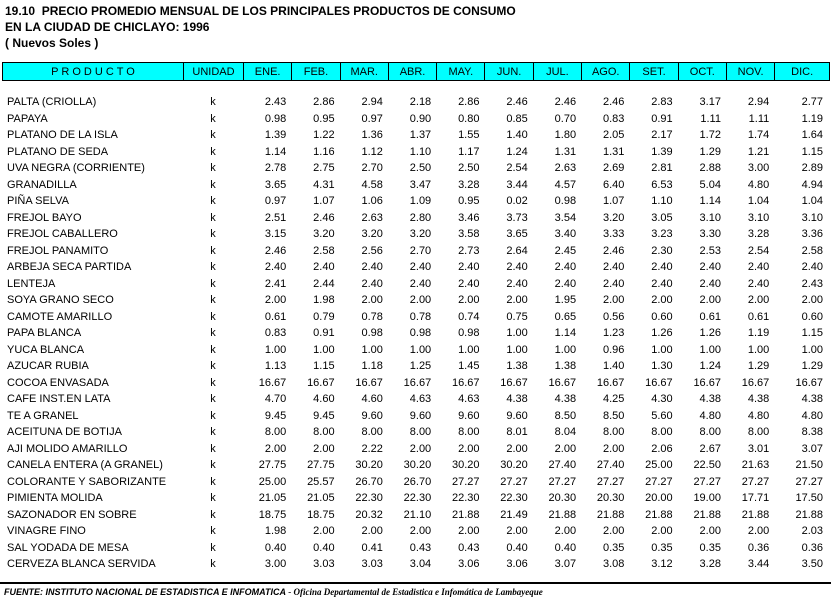 The height and width of the screenshot is (604, 831). Describe the element at coordinates (662, 234) in the screenshot. I see `price-value: 3.23` at that location.